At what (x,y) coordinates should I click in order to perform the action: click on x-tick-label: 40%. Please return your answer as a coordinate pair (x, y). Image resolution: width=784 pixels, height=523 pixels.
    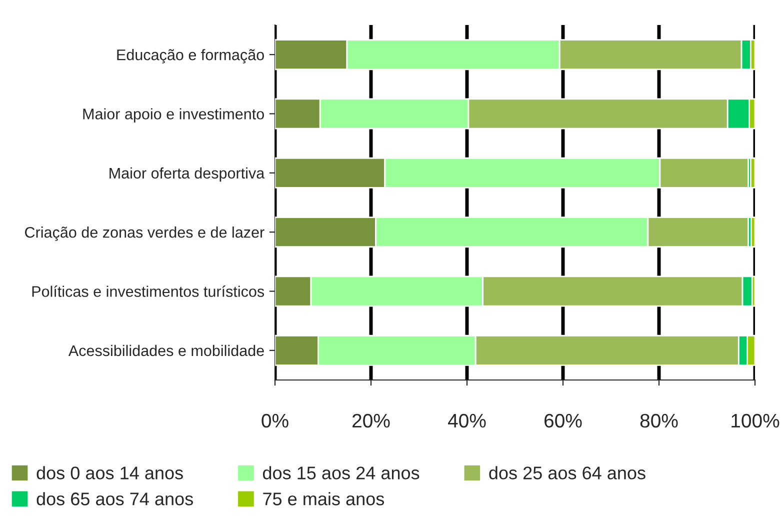
    Looking at the image, I should click on (467, 421).